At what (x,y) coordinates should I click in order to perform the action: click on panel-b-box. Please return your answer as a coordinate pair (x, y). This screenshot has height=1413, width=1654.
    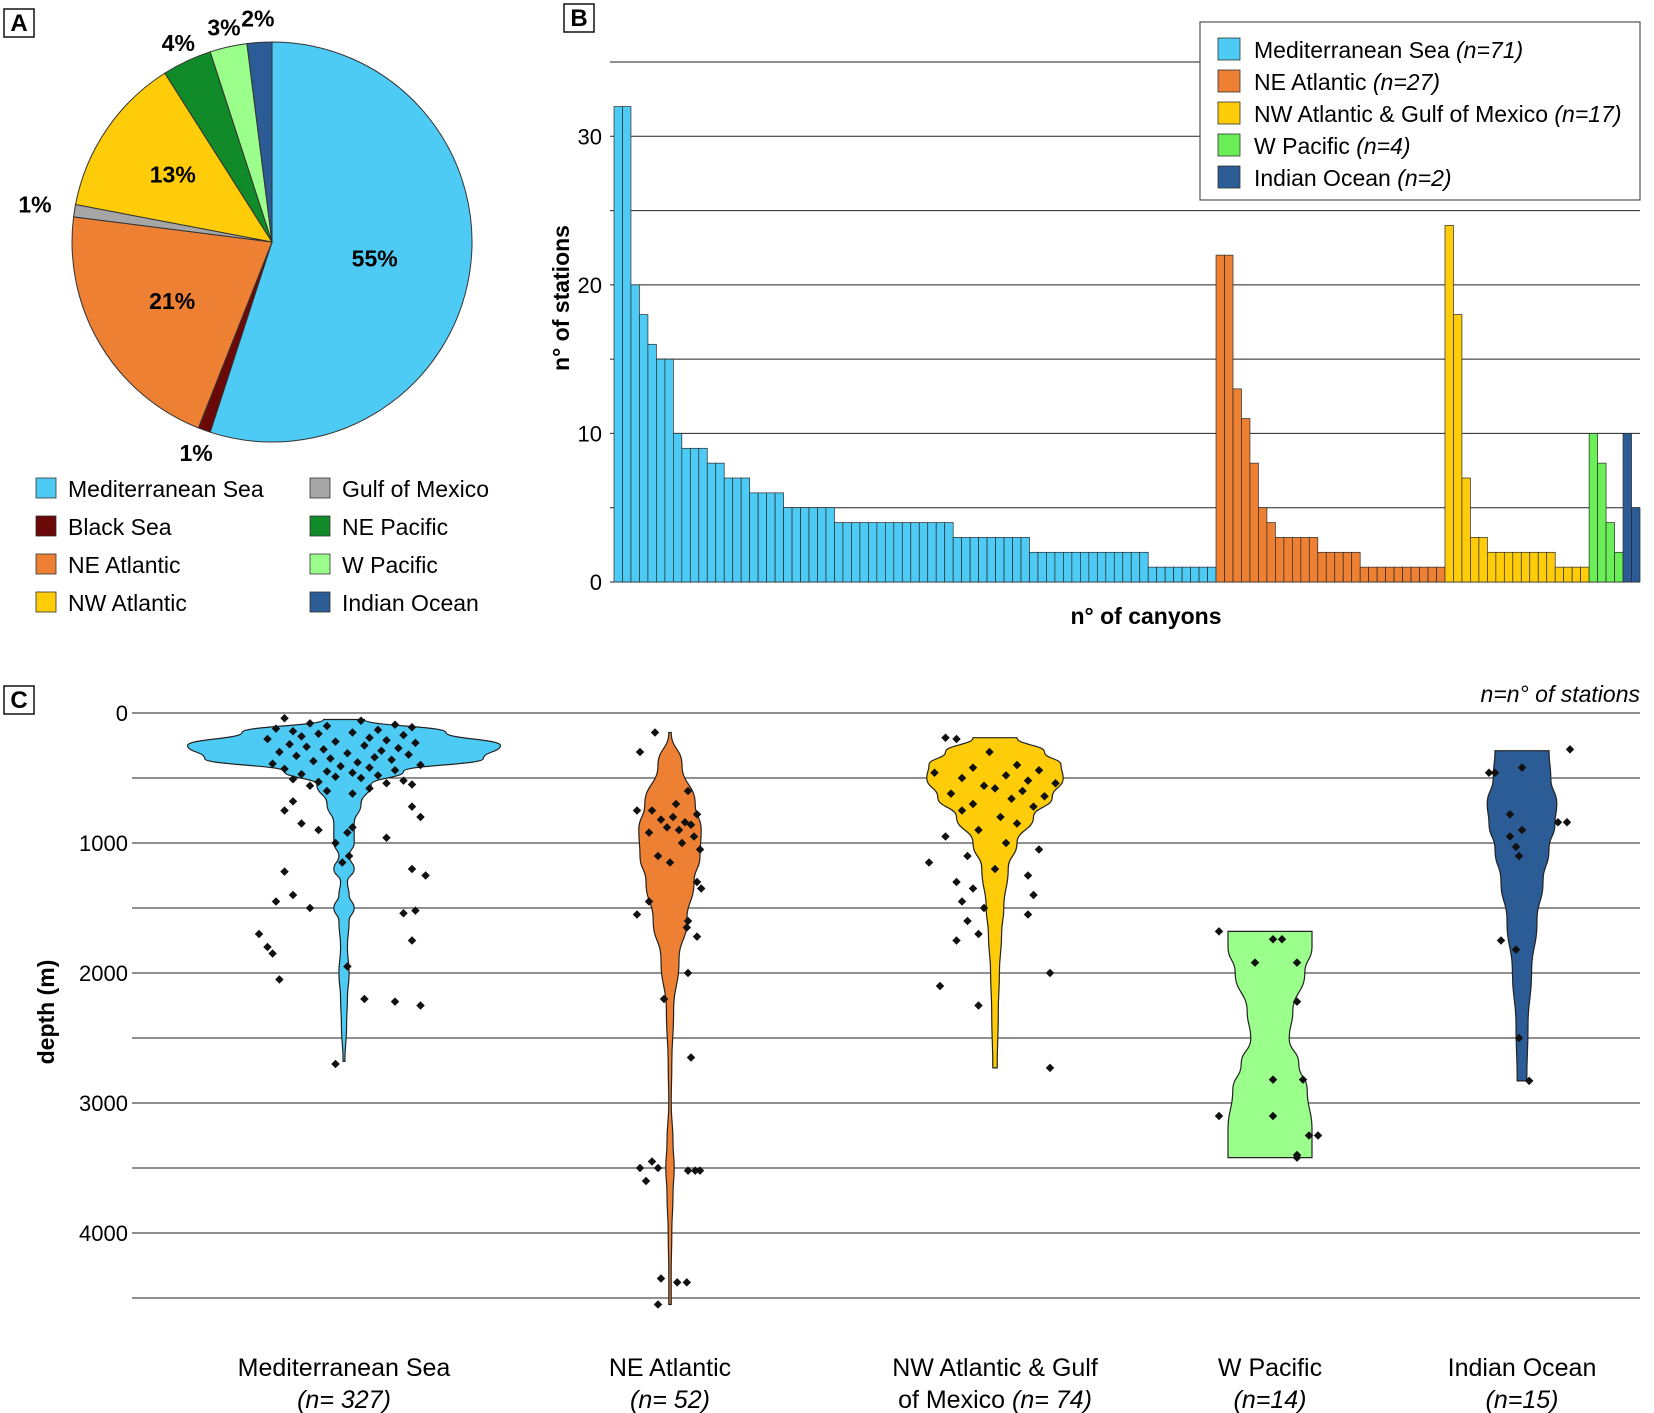
    Looking at the image, I should click on (579, 18).